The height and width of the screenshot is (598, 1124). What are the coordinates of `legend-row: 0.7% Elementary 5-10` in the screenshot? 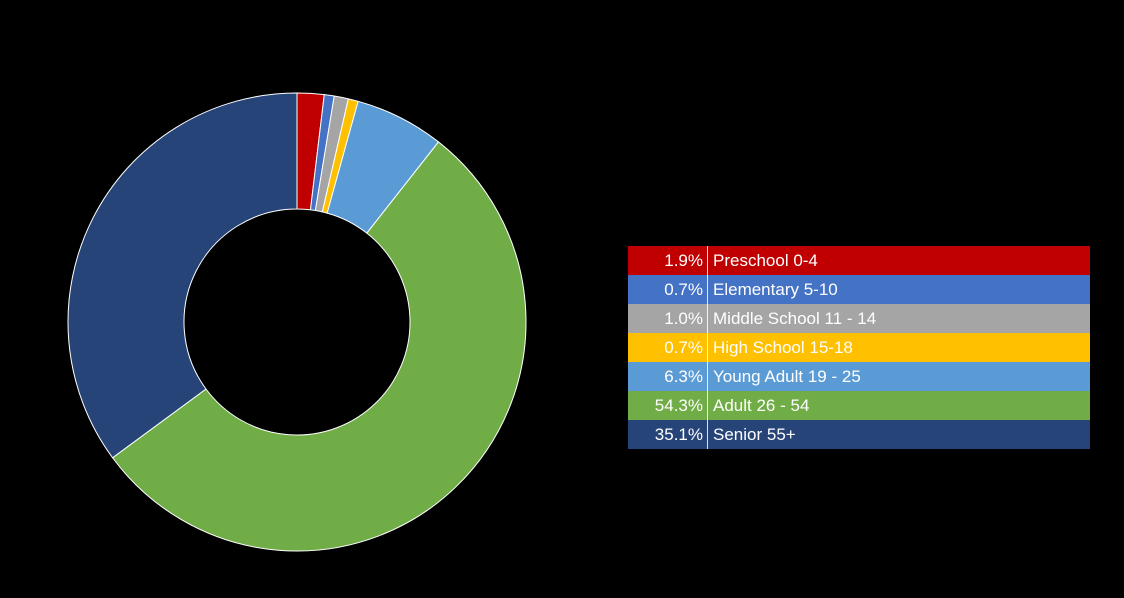 It's located at (859, 289).